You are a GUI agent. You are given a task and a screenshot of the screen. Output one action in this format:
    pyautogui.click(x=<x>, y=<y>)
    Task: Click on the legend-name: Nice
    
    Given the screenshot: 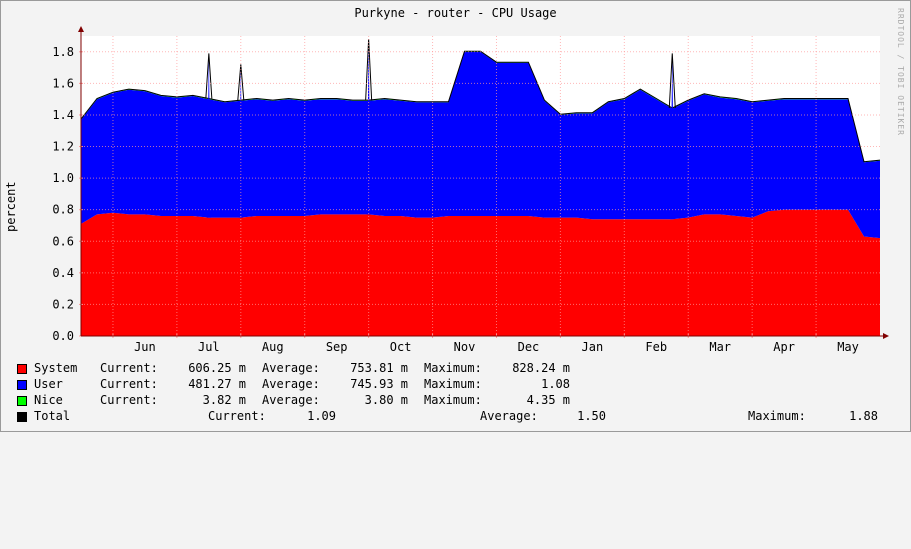 What is the action you would take?
    pyautogui.click(x=48, y=400)
    